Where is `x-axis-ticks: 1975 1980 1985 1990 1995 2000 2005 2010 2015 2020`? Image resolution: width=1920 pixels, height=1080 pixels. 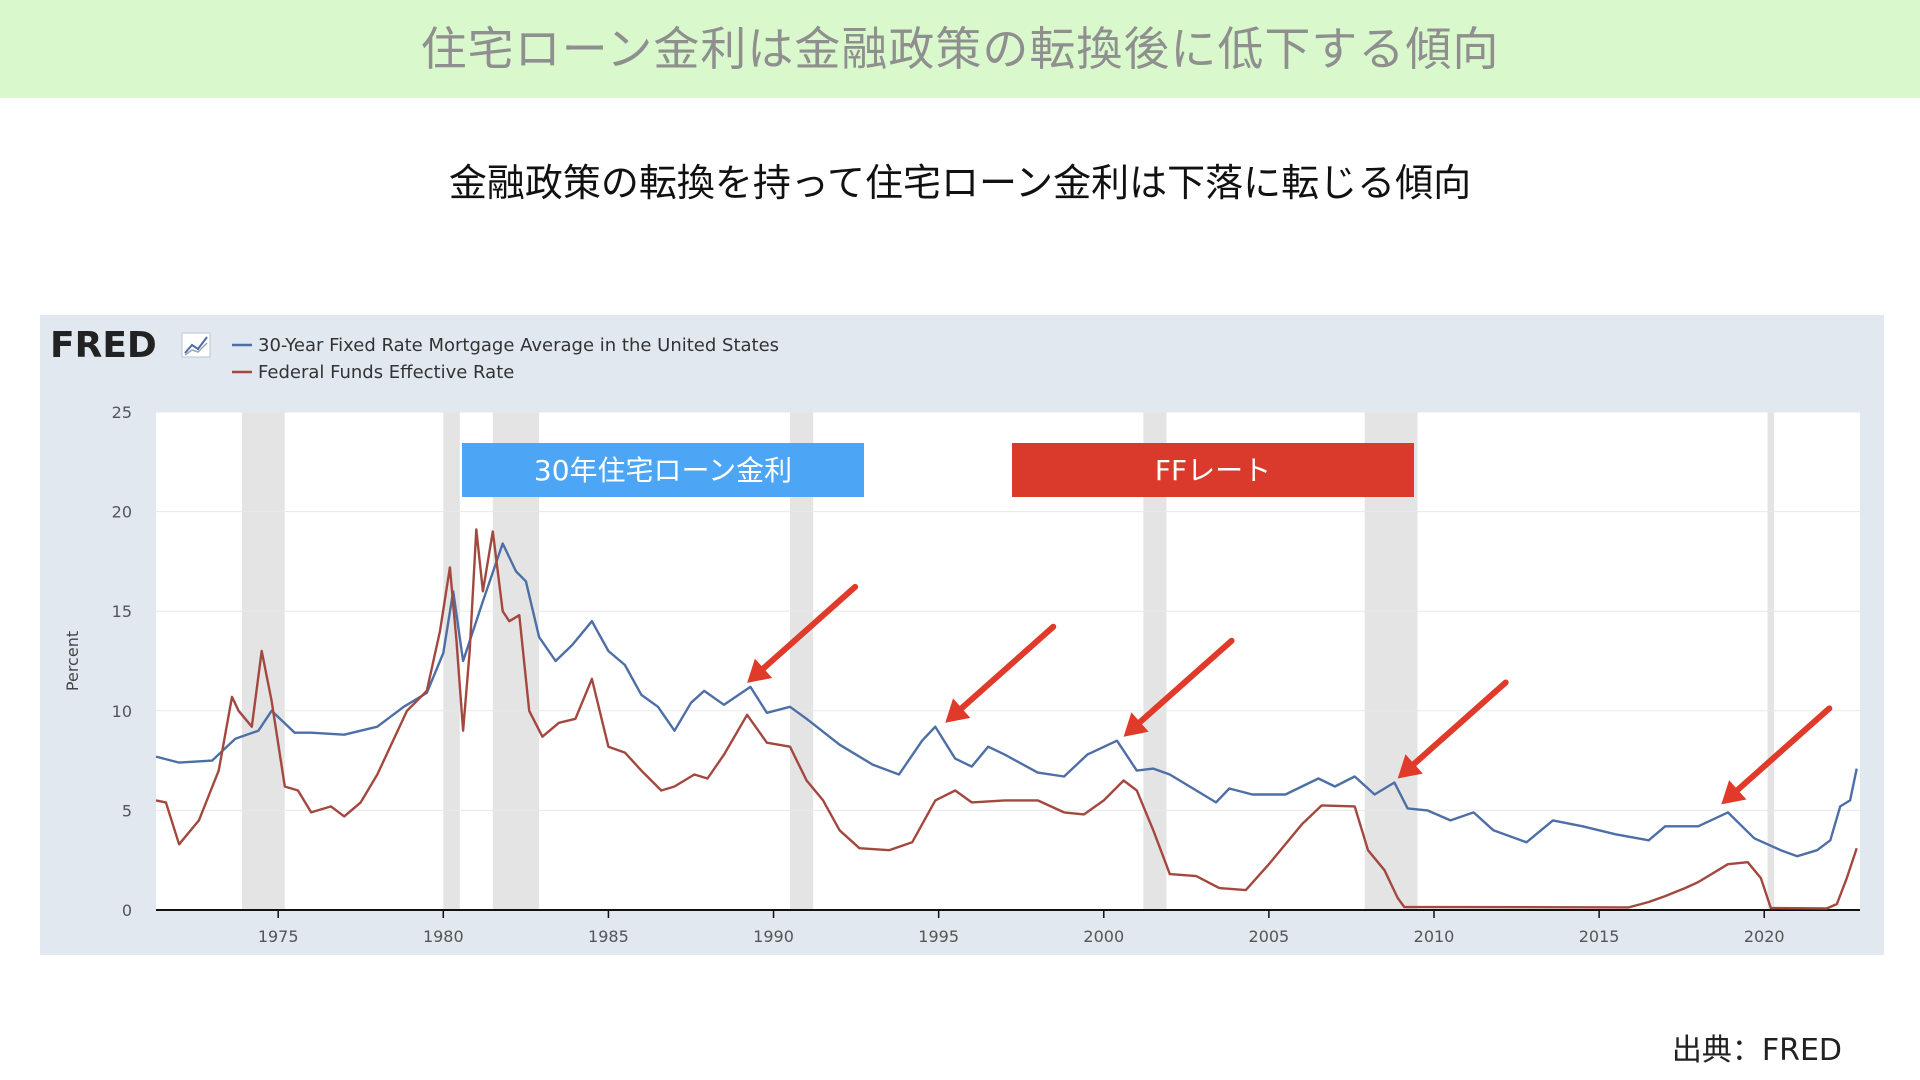 x-axis-ticks: 1975 1980 1985 1990 1995 2000 2005 2010 2015 2020 is located at coordinates (1021, 928).